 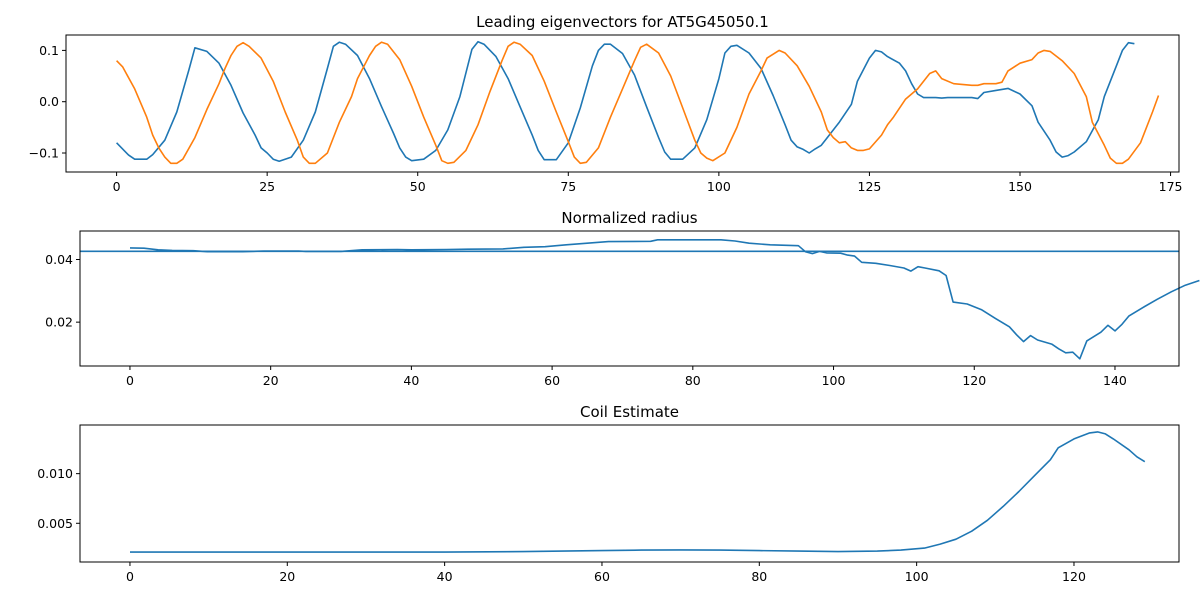 I want to click on y-tick-label: 0.1, so click(x=49, y=50).